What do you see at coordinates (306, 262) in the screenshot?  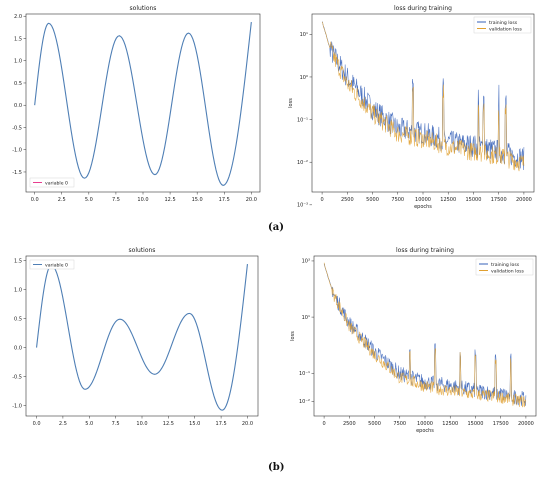 I see `y-tick-label: 10³` at bounding box center [306, 262].